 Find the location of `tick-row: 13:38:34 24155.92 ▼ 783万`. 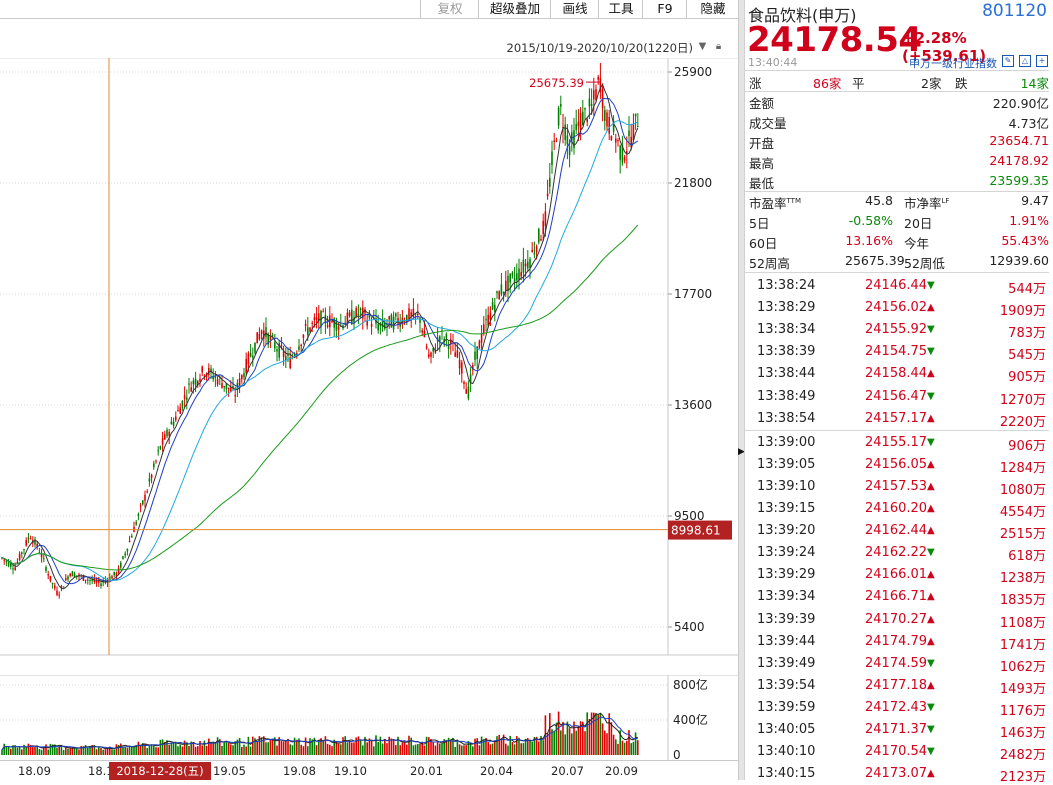

tick-row: 13:38:34 24155.92 ▼ 783万 is located at coordinates (896, 330).